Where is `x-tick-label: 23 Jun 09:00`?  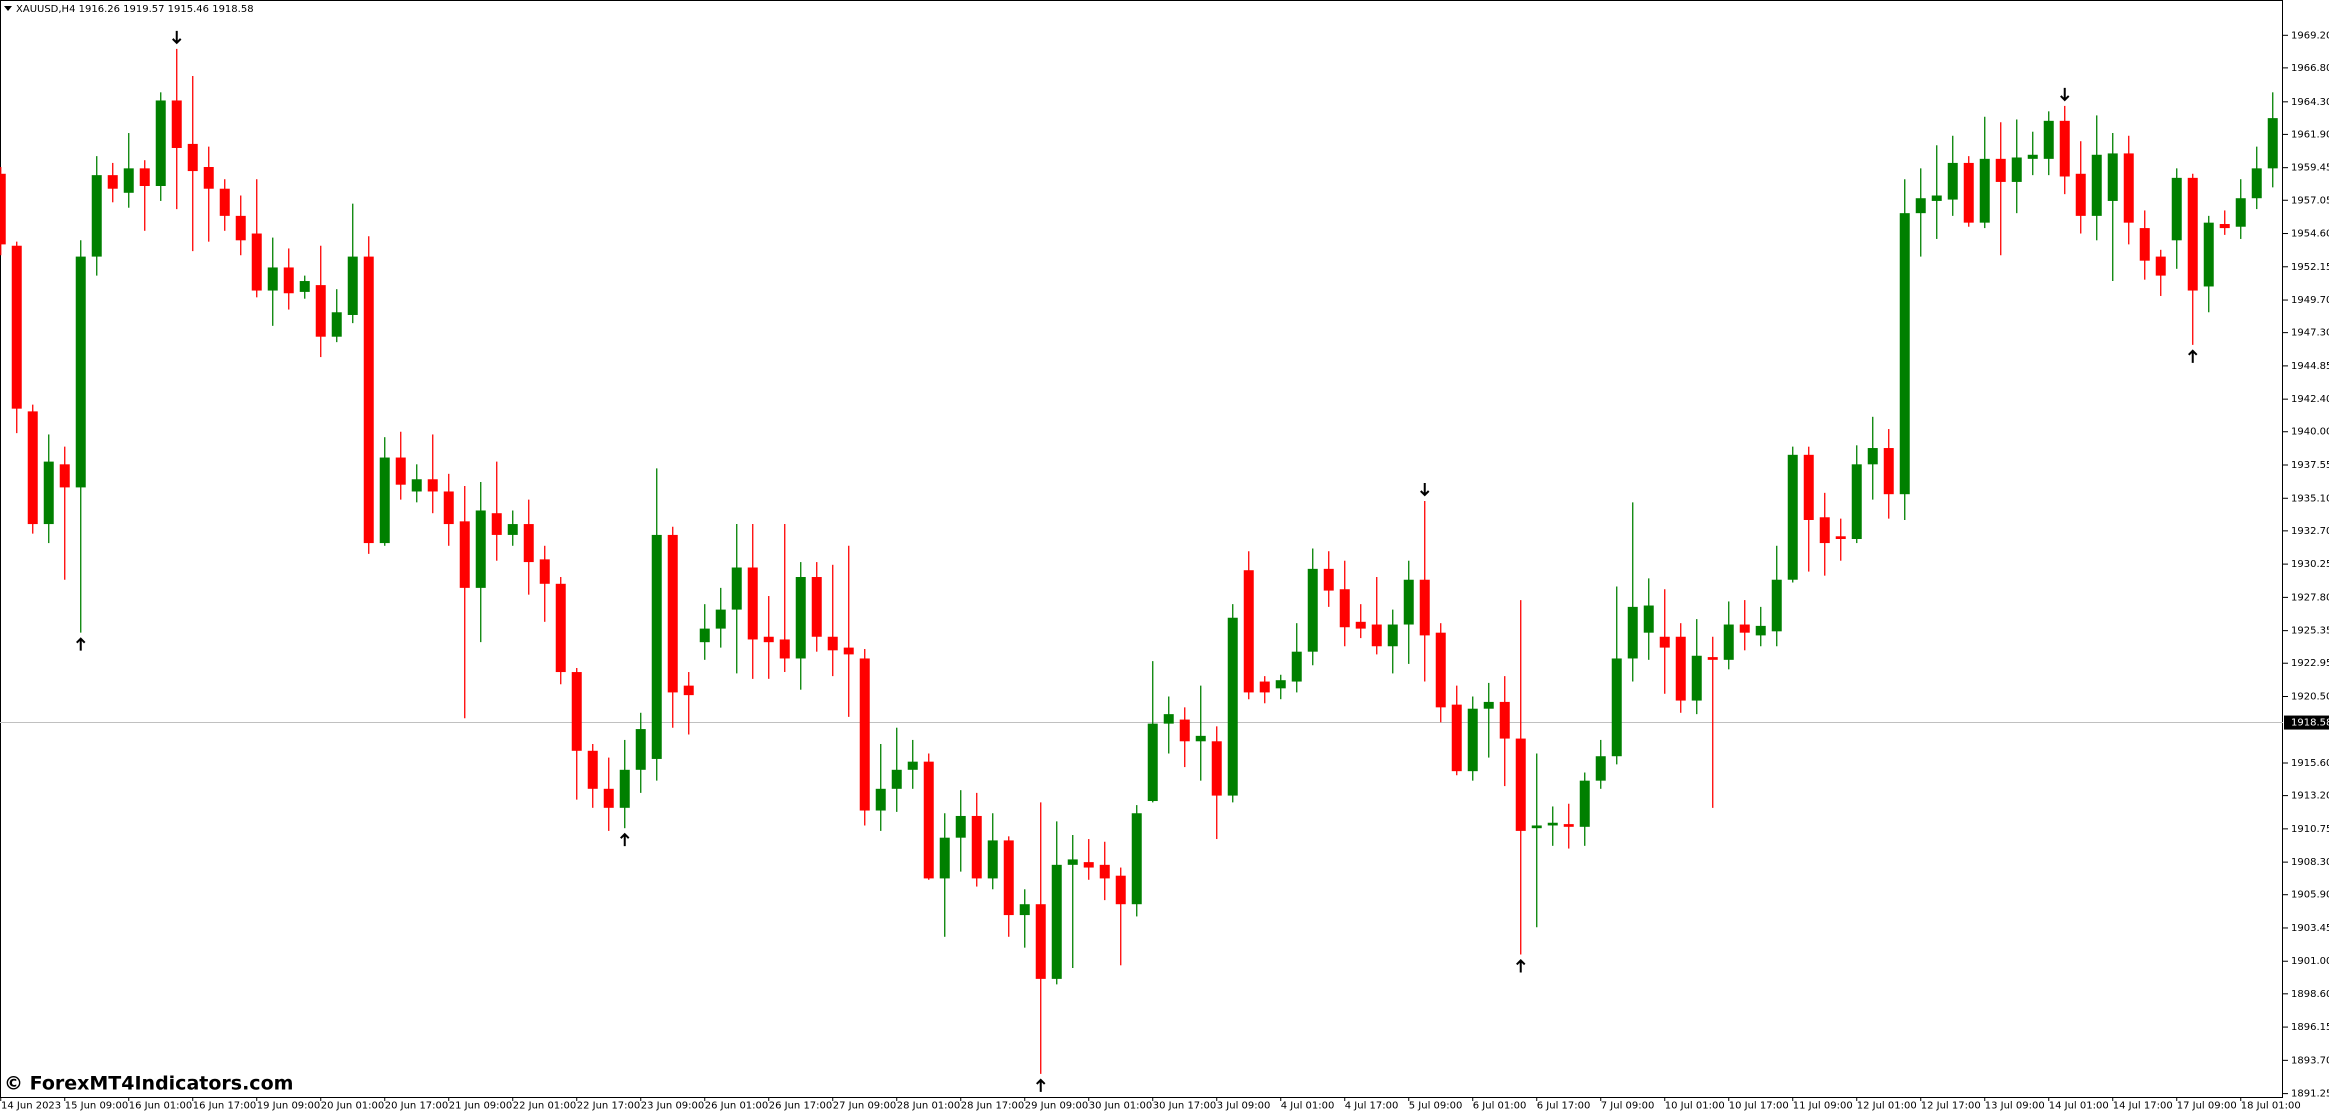 x-tick-label: 23 Jun 09:00 is located at coordinates (673, 1105).